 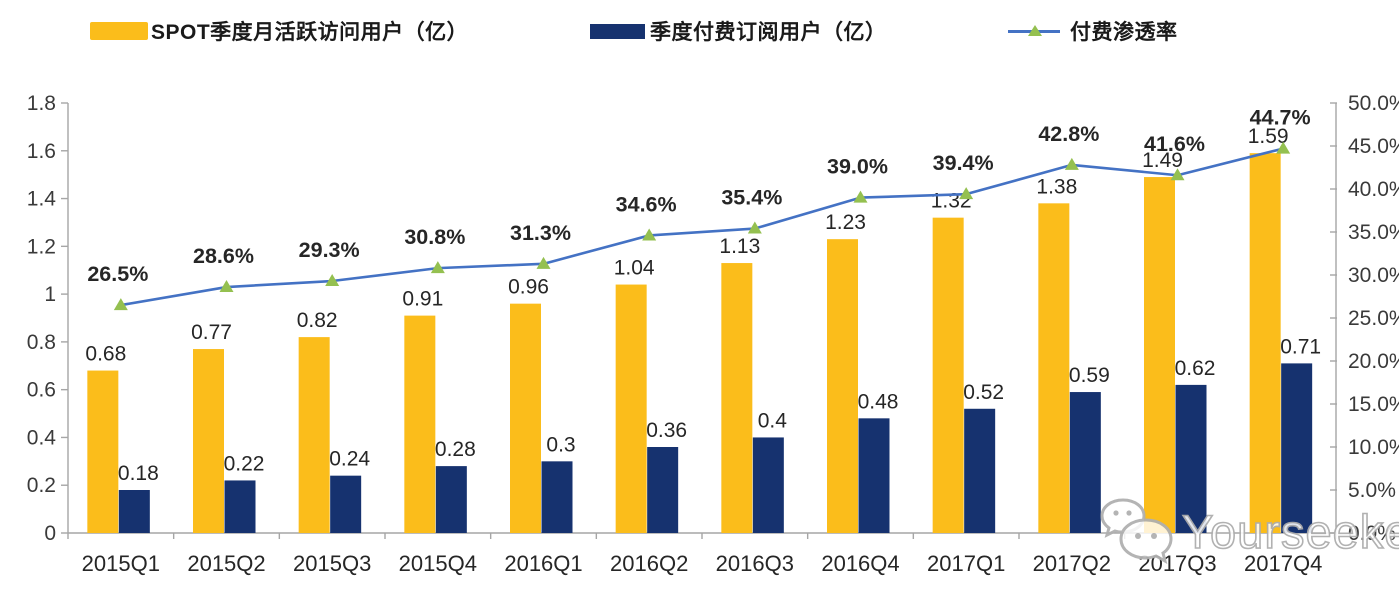 What do you see at coordinates (317, 320) in the screenshot?
I see `svg-text: 0.82` at bounding box center [317, 320].